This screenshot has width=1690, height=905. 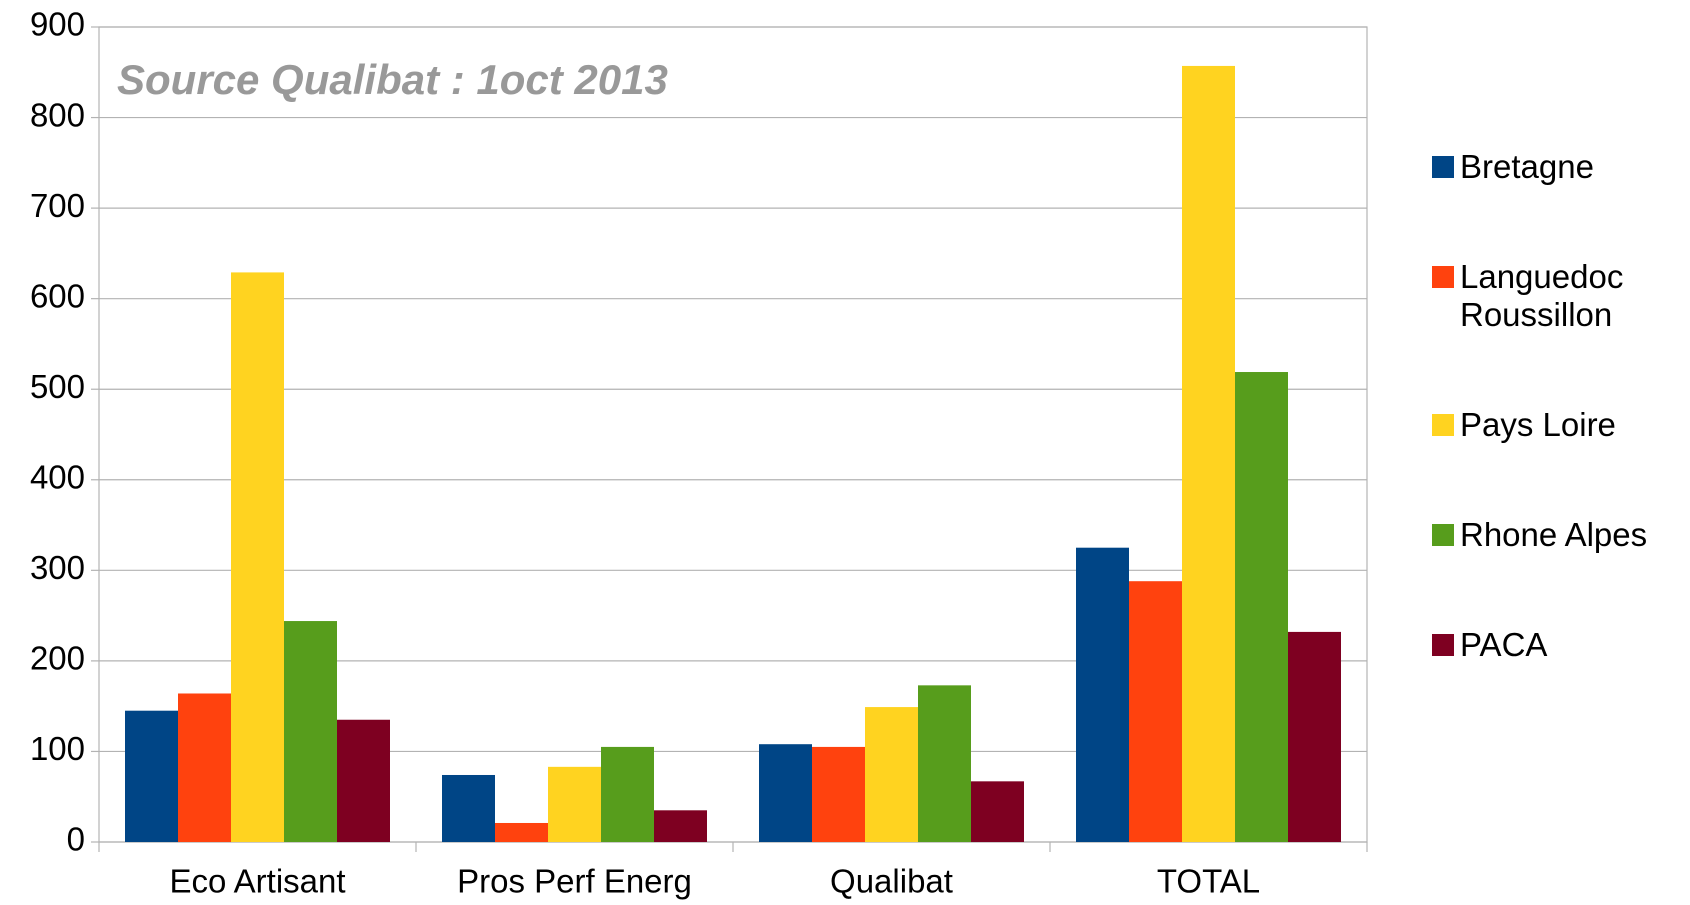 I want to click on legend-label: Languedoc Roussillon, so click(x=1542, y=295).